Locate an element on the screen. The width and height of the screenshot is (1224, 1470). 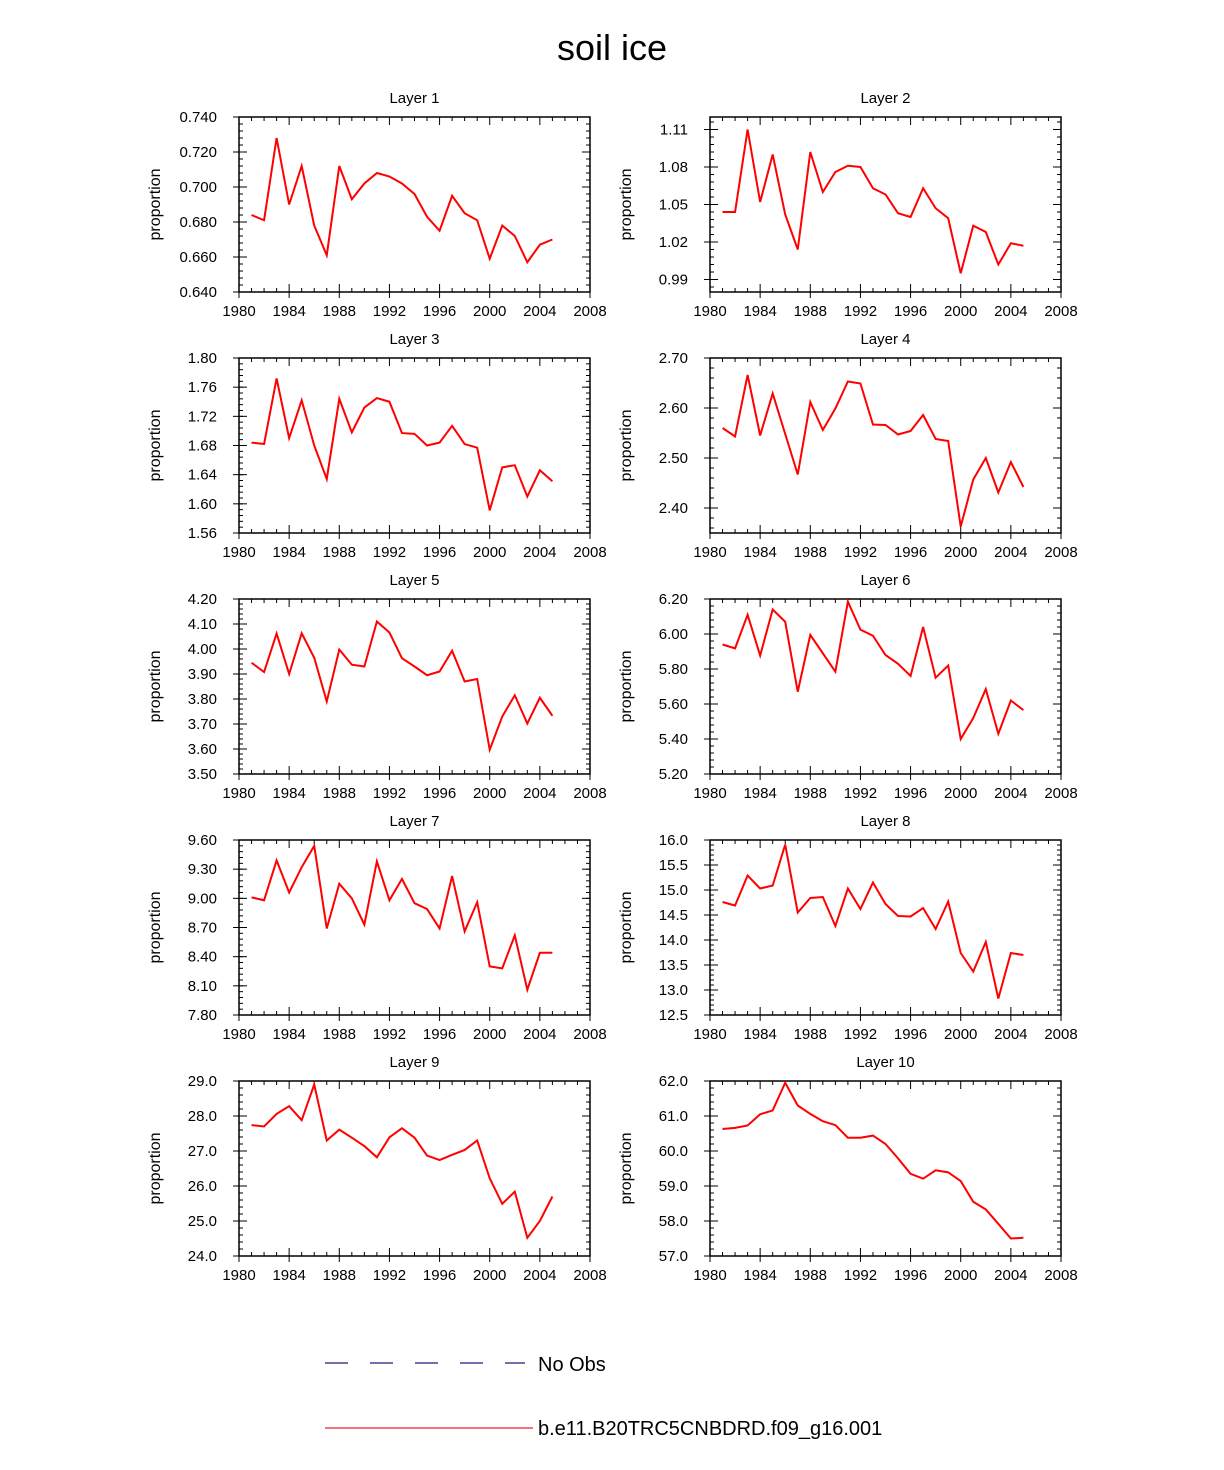
y-tick-label: 57.0 is located at coordinates (673, 1256).